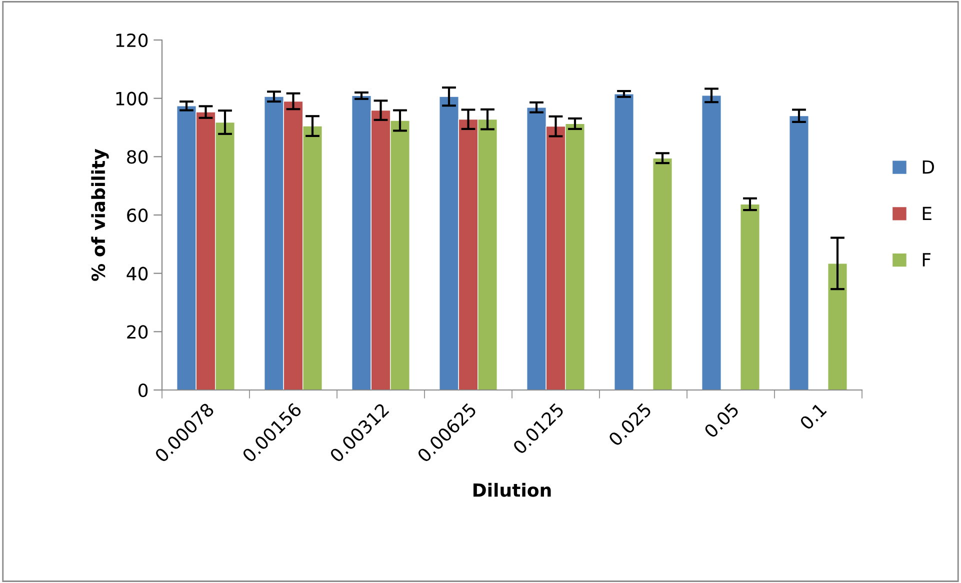  I want to click on legend-label: E, so click(927, 213).